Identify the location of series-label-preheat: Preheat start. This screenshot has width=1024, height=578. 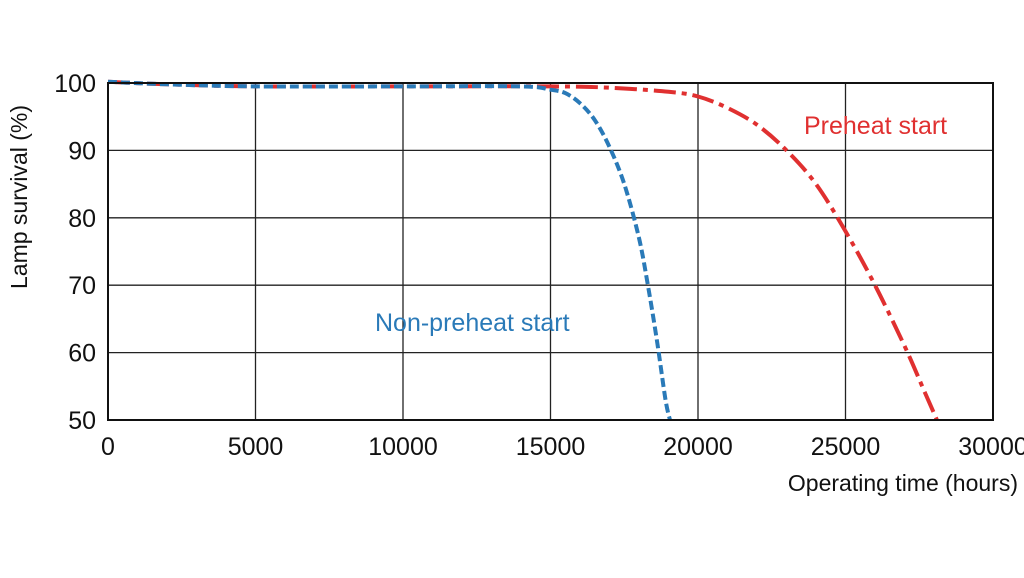
(875, 126).